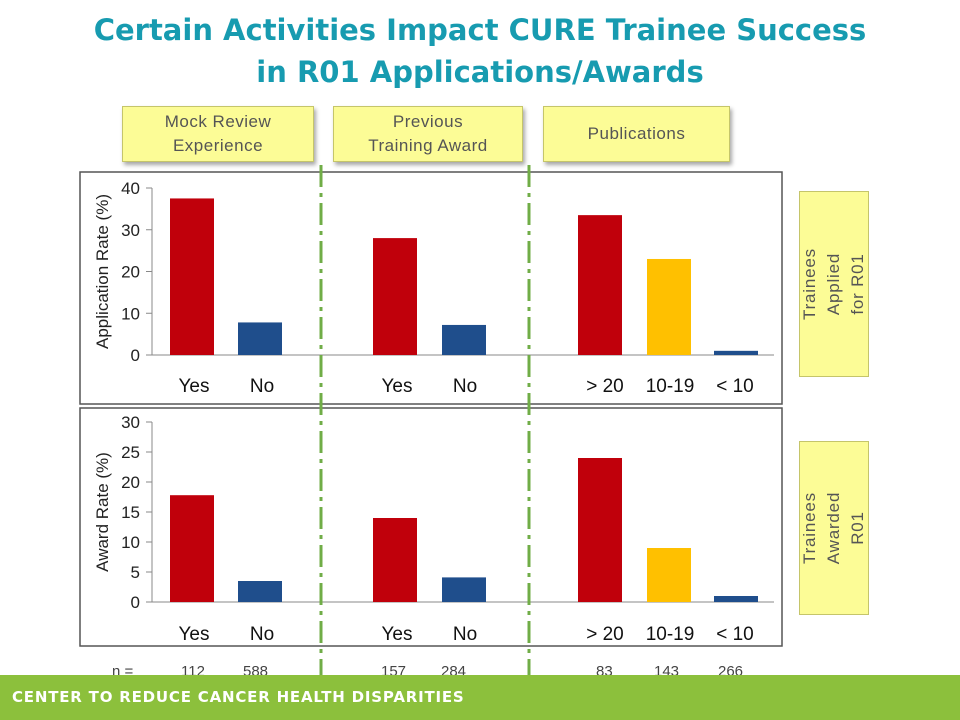 This screenshot has height=720, width=960. I want to click on header-publications: Publications, so click(636, 134).